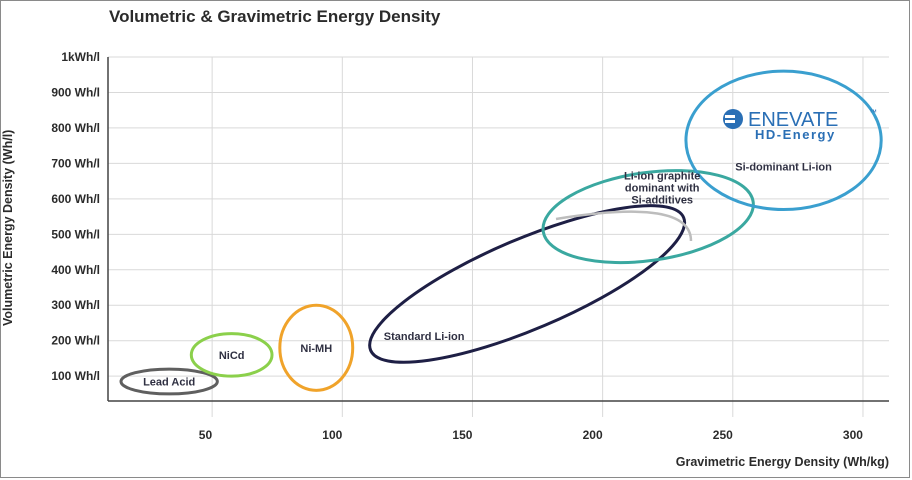 This screenshot has height=480, width=912. I want to click on region-label: Lead Acid, so click(169, 382).